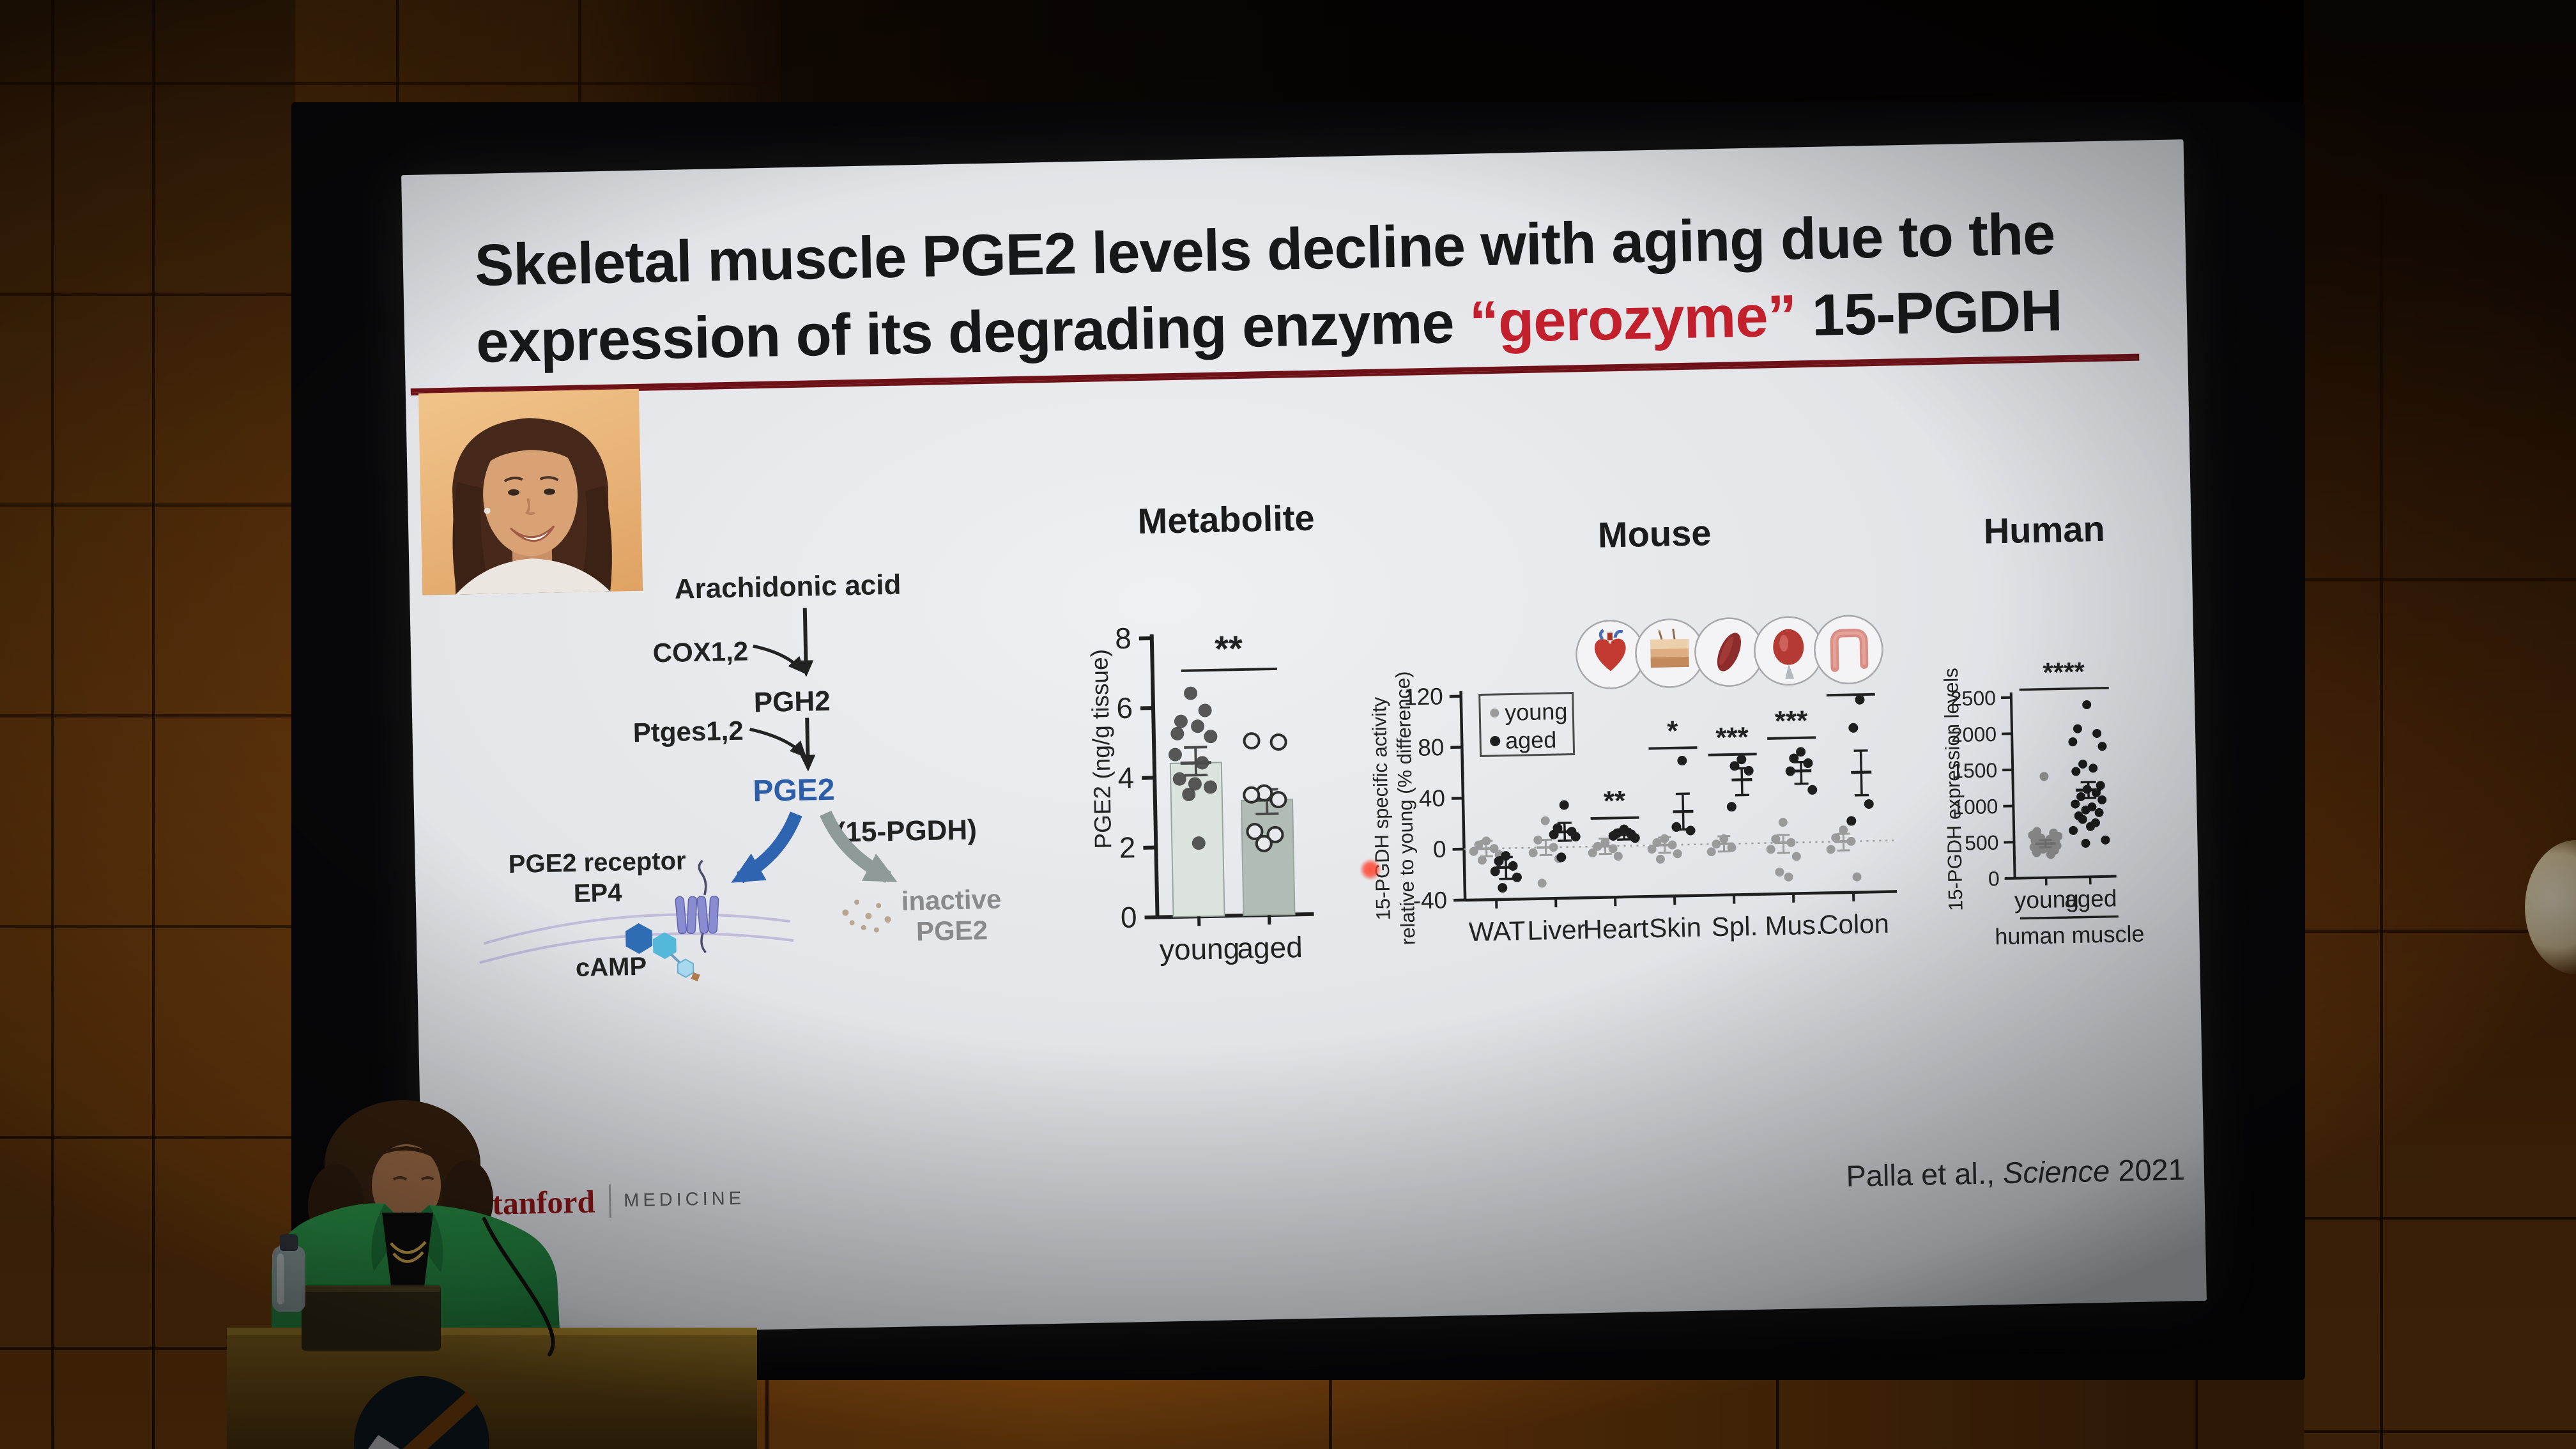 This screenshot has width=2576, height=1449. I want to click on metabolite-y-tick-label: 4, so click(1126, 778).